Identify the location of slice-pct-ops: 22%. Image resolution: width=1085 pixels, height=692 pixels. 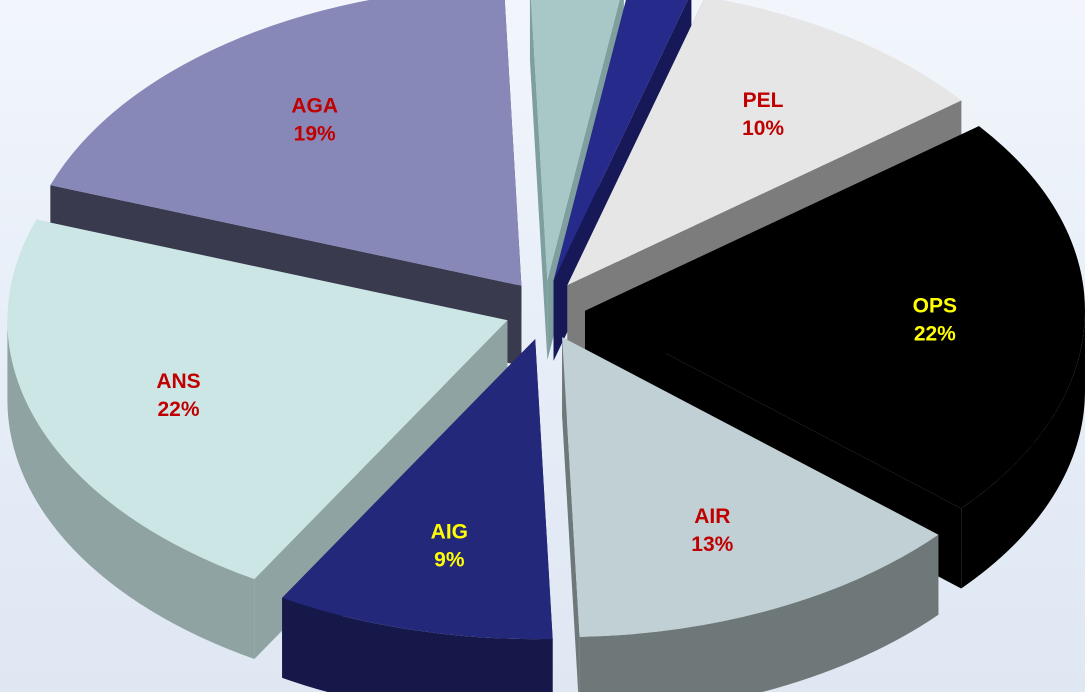
(935, 334).